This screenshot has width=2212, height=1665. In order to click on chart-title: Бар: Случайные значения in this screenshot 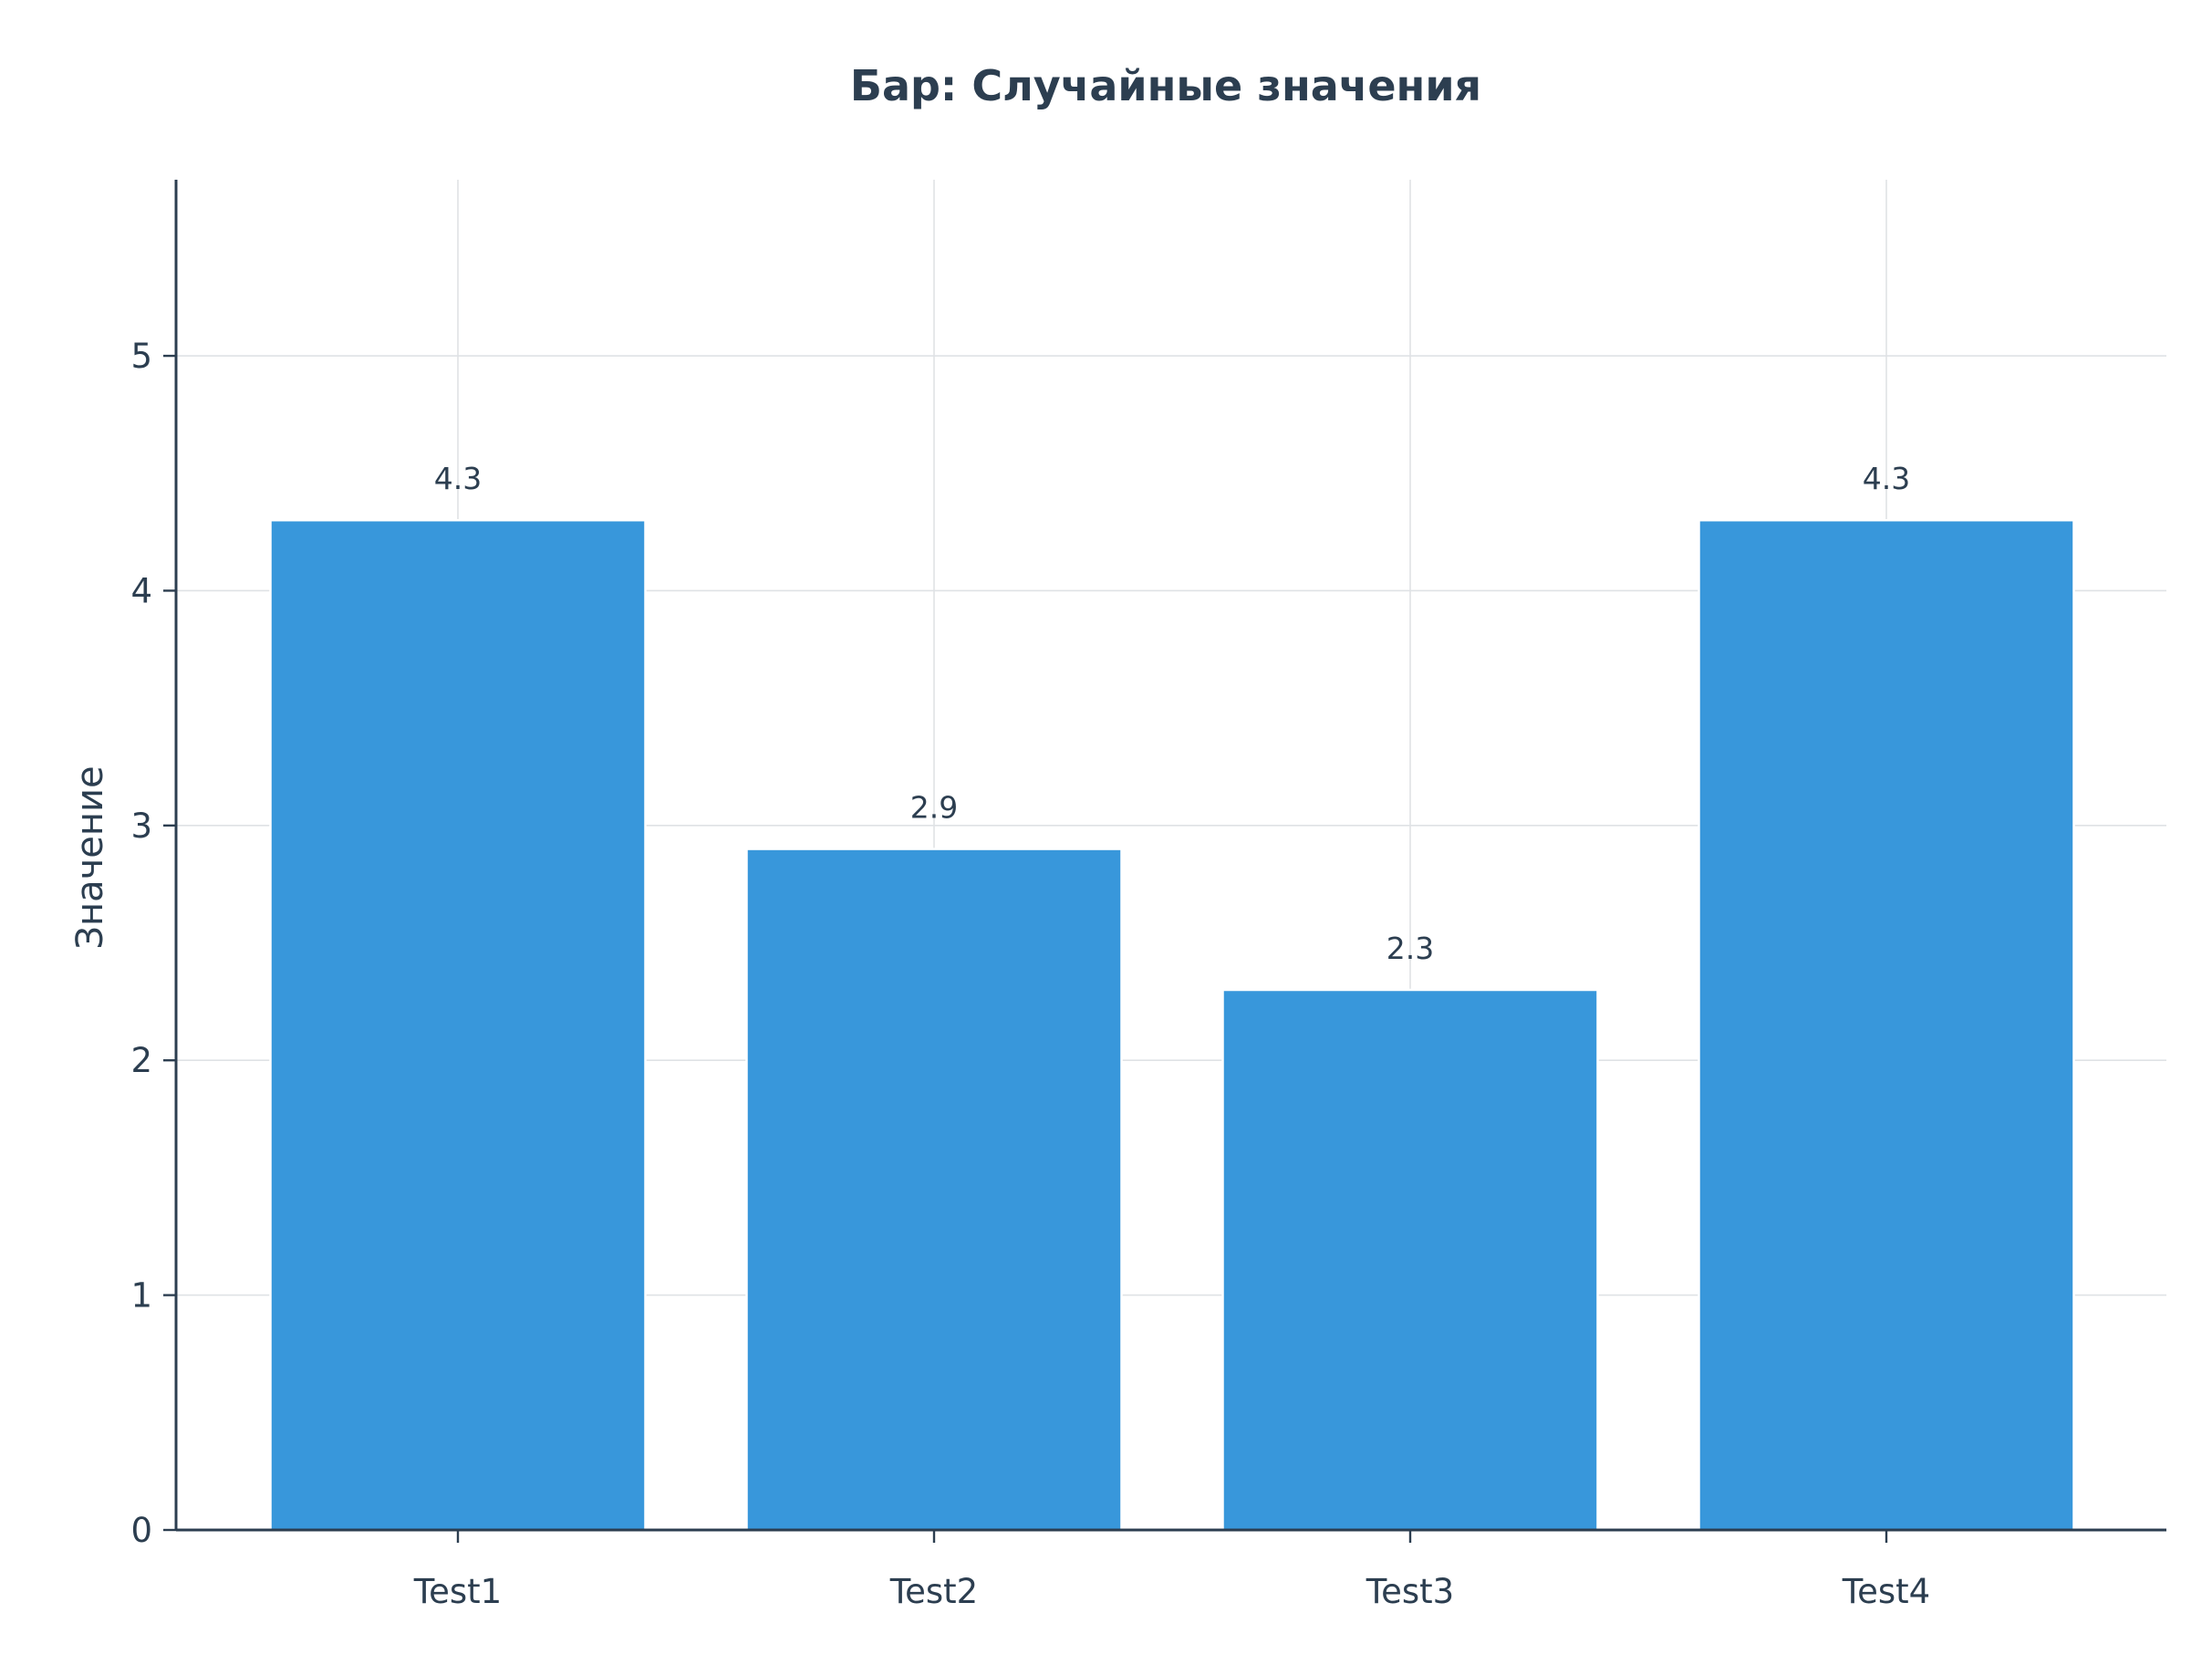, I will do `click(1165, 86)`.